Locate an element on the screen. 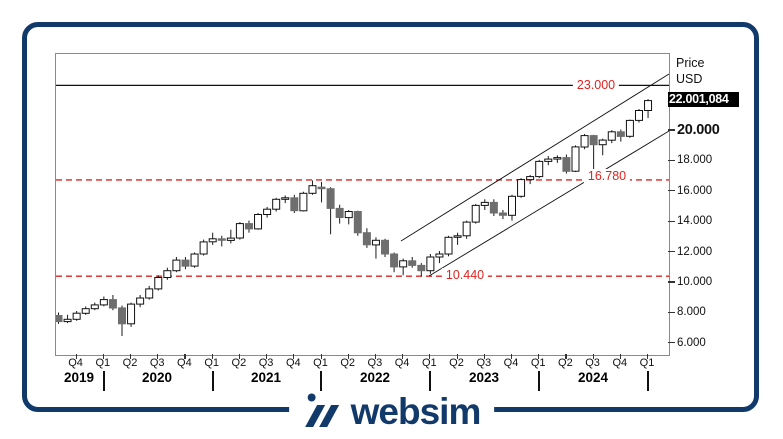 The height and width of the screenshot is (439, 783). price-tick-label: 8.000 is located at coordinates (691, 312).